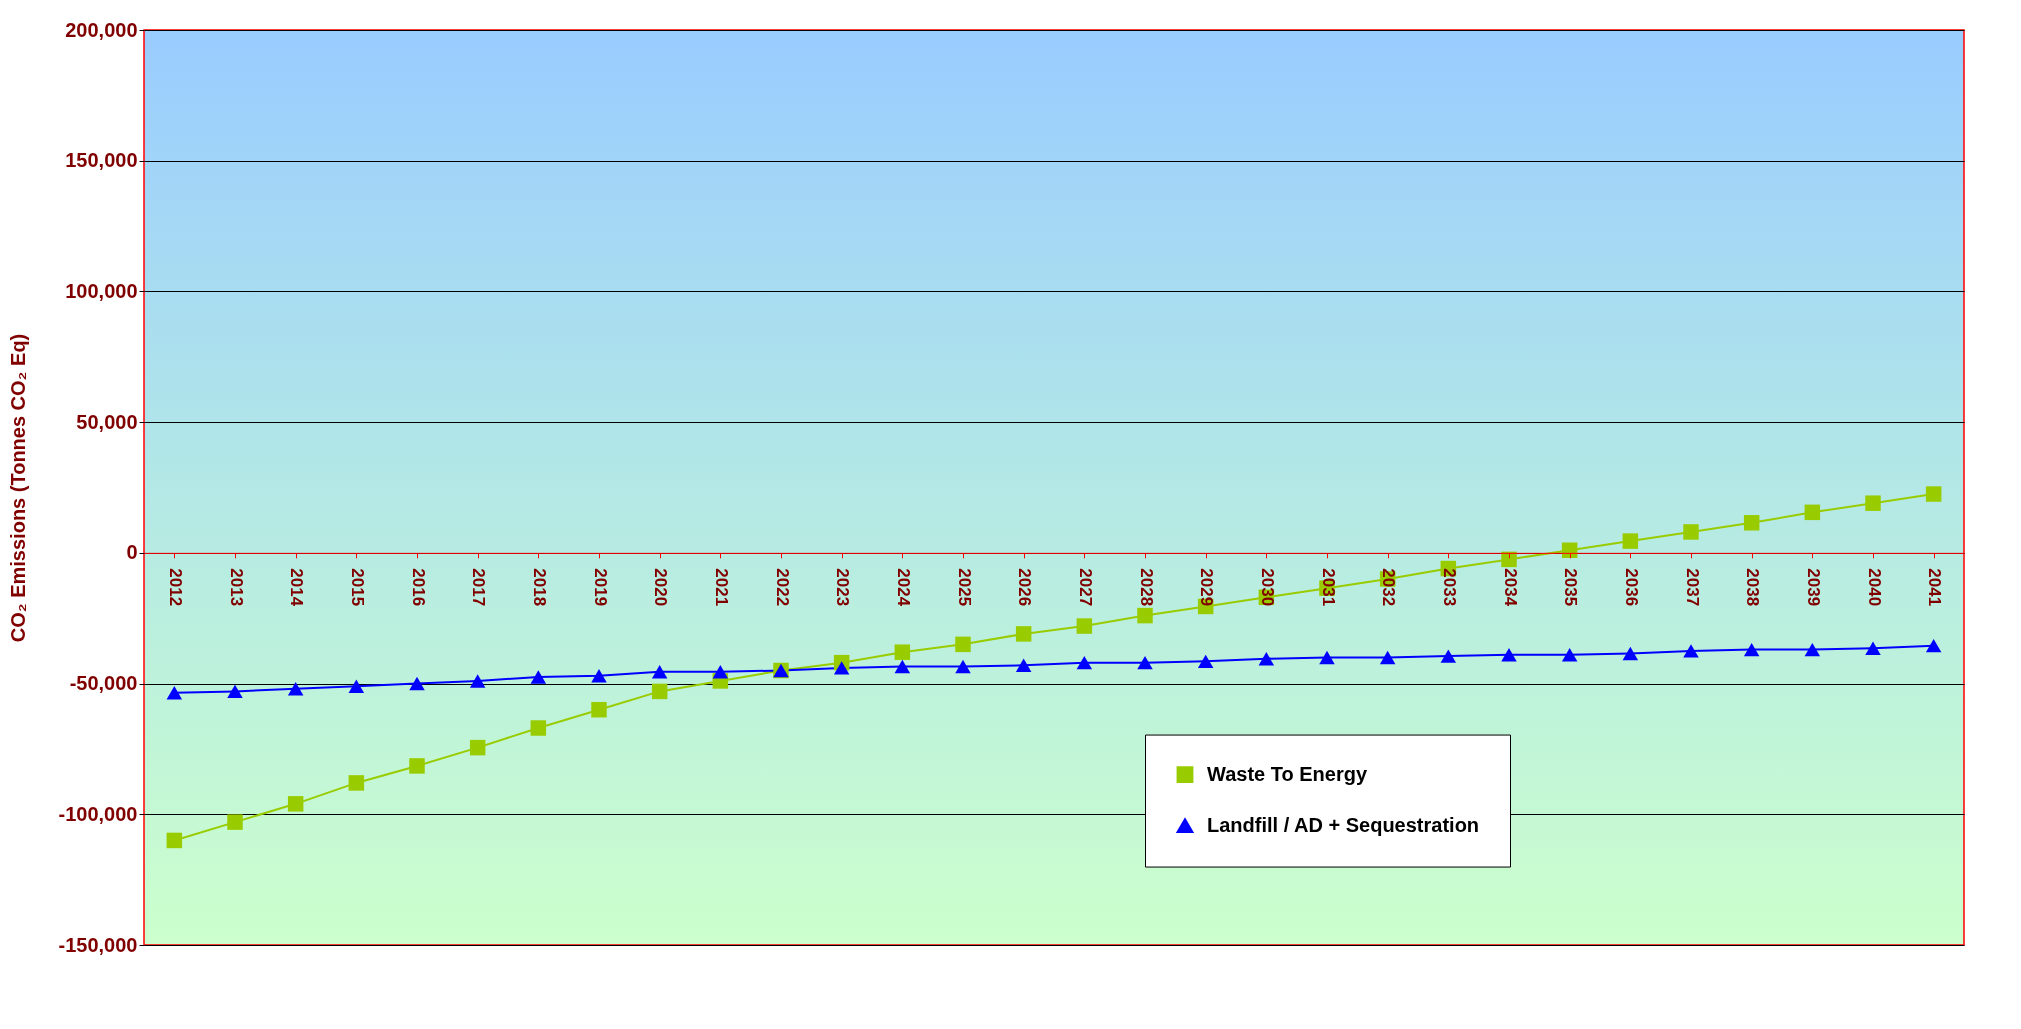  Describe the element at coordinates (297, 587) in the screenshot. I see `x-tick-label: 2014` at that location.